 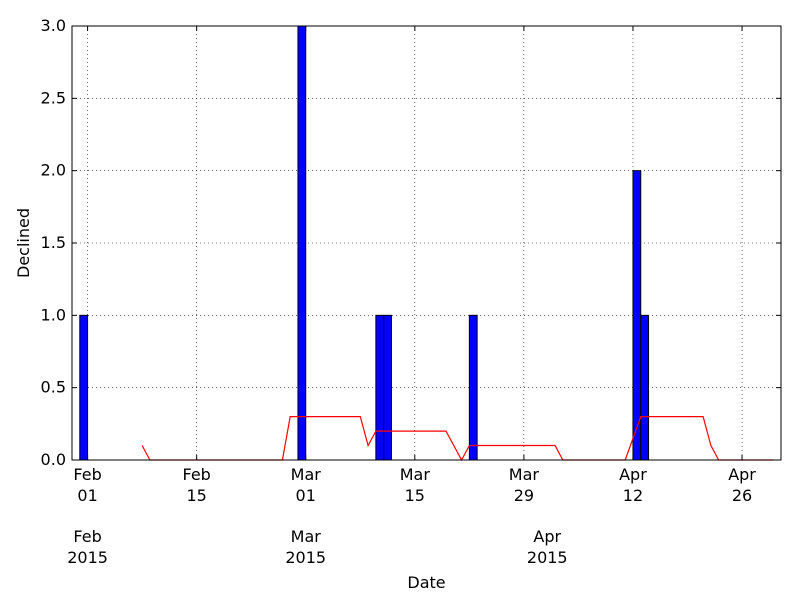 What do you see at coordinates (742, 495) in the screenshot?
I see `x-tick-sublabel: 26` at bounding box center [742, 495].